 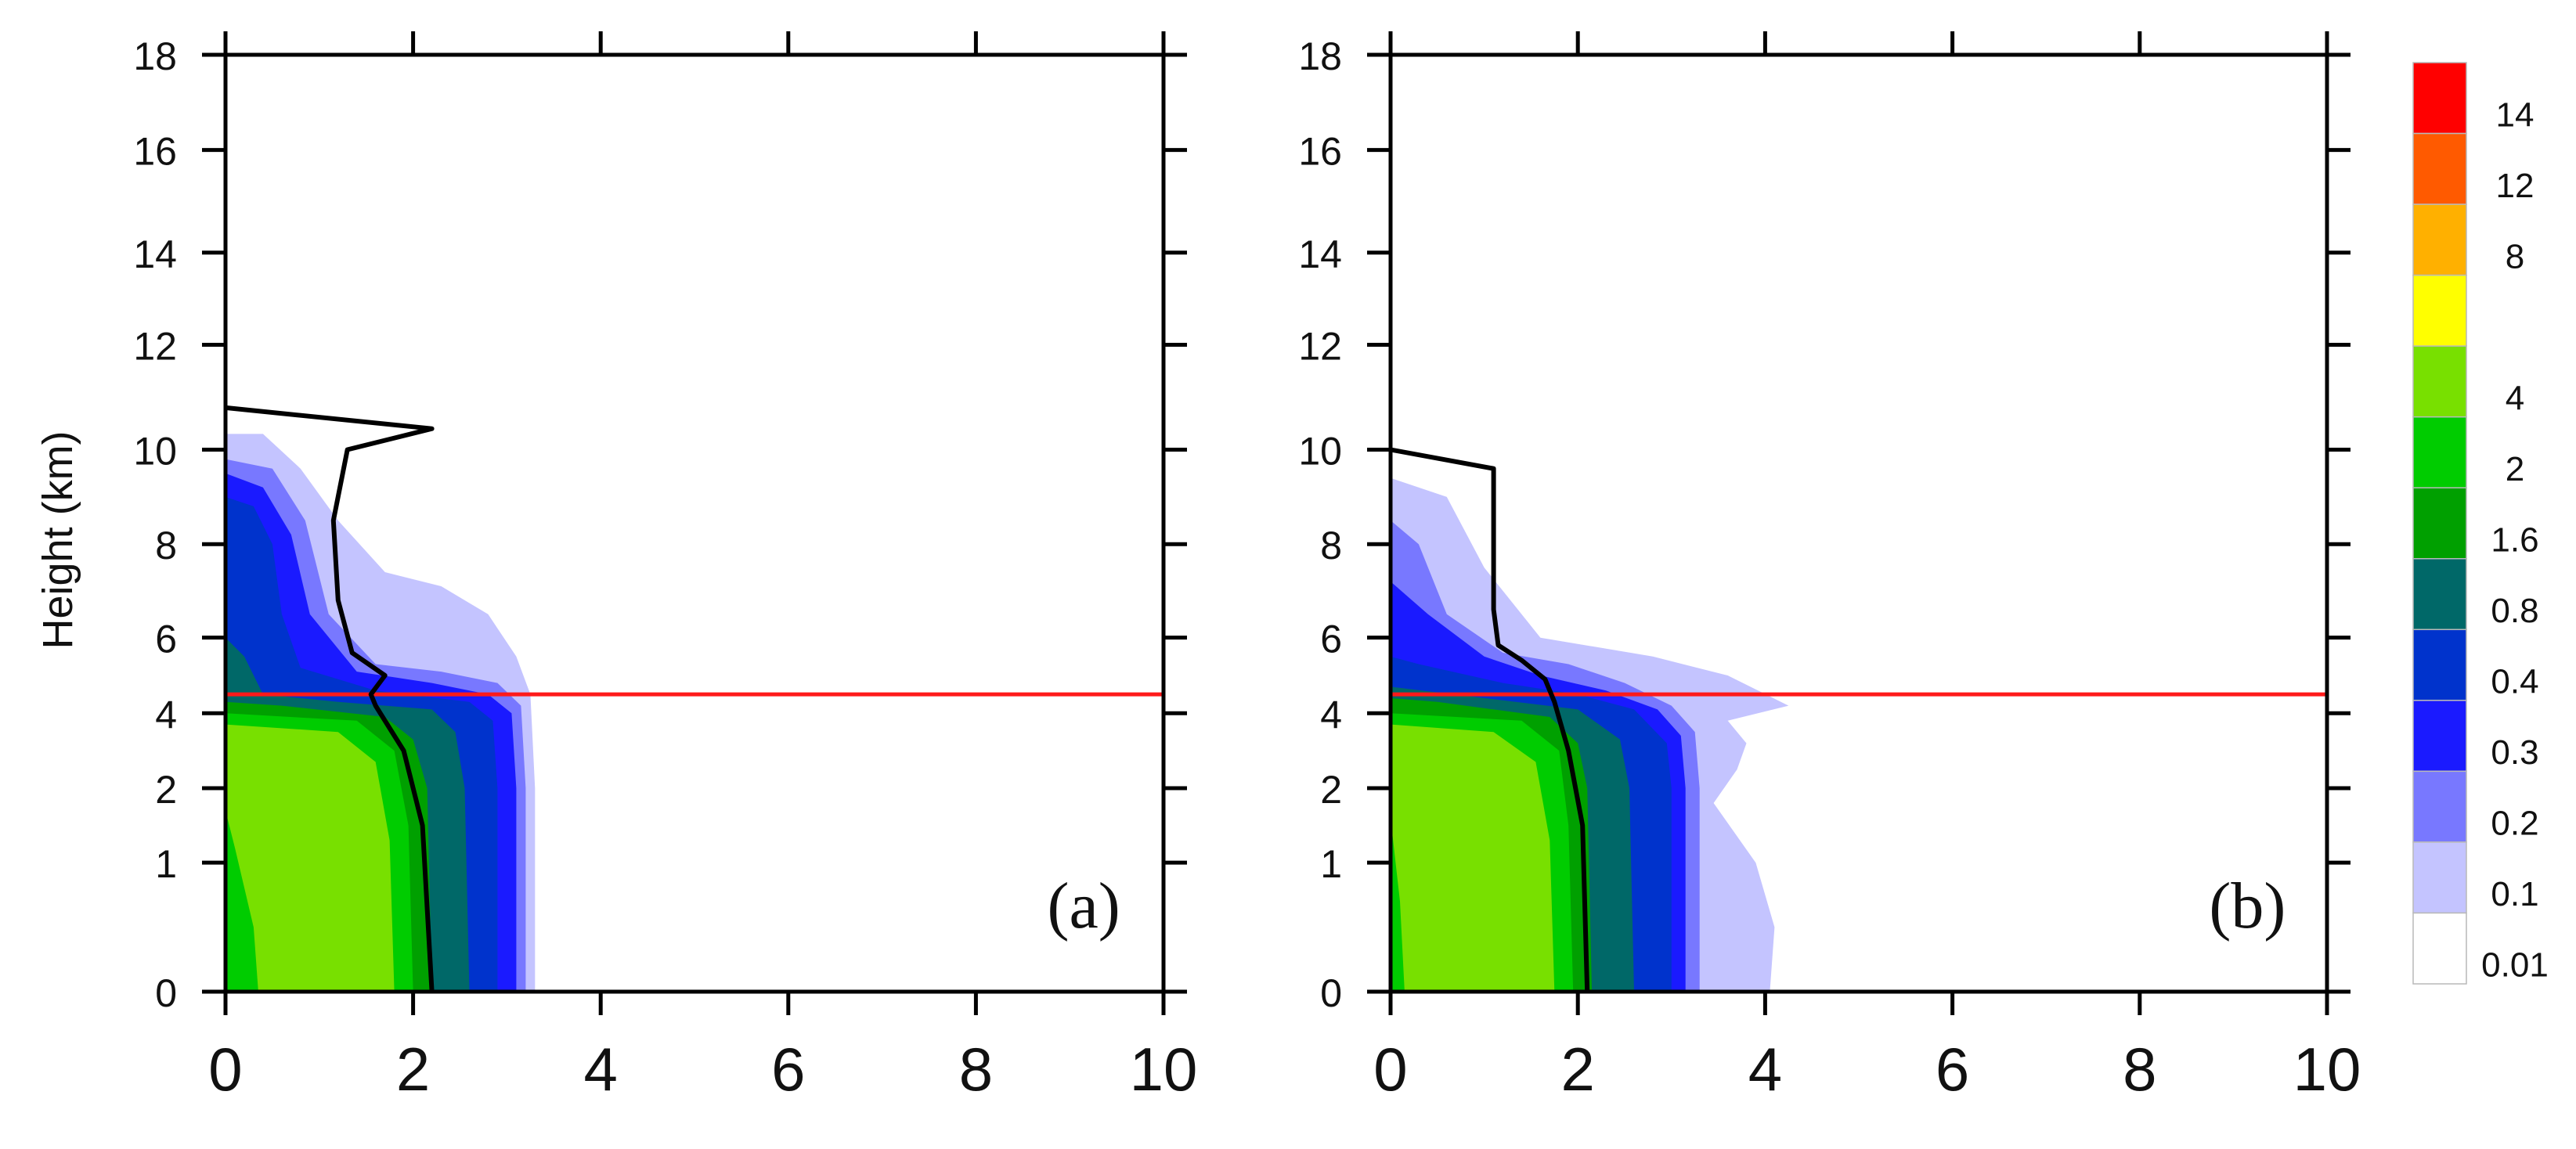 I want to click on colorbar-label: 1.6, so click(x=2514, y=540).